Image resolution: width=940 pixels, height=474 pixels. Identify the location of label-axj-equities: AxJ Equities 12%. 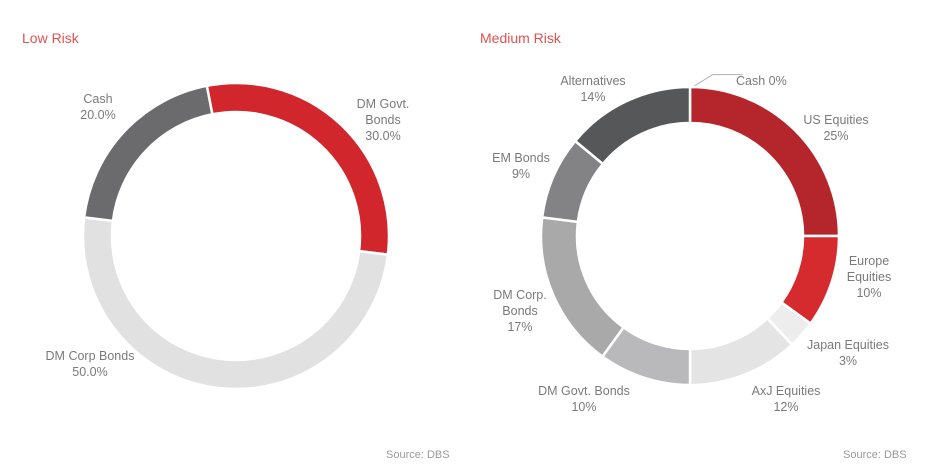
(786, 399).